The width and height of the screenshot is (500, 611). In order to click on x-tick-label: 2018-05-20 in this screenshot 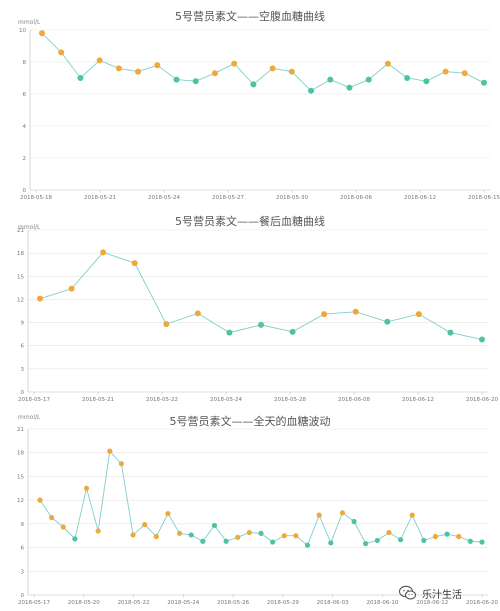, I will do `click(84, 603)`.